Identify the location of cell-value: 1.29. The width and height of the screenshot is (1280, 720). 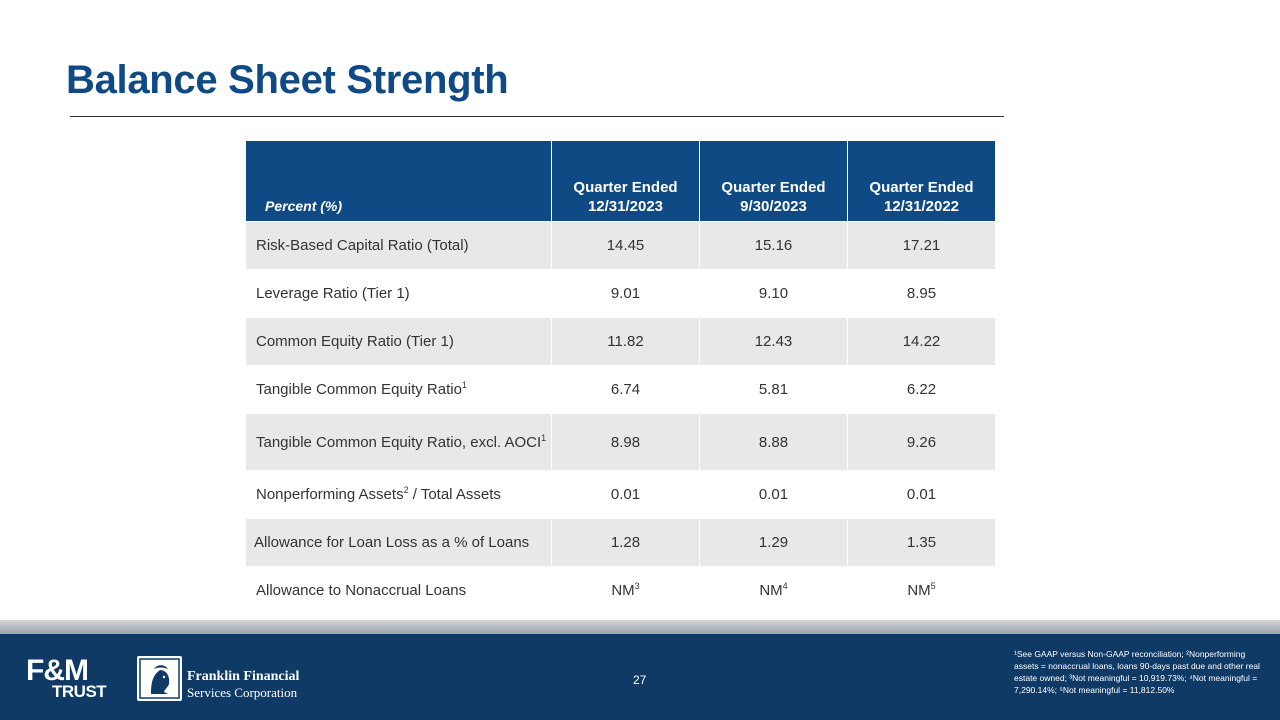
(773, 542).